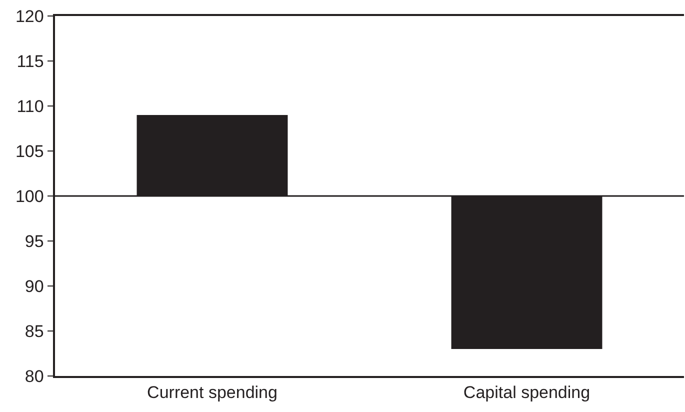  Describe the element at coordinates (34, 241) in the screenshot. I see `y-tick-label: 95` at that location.